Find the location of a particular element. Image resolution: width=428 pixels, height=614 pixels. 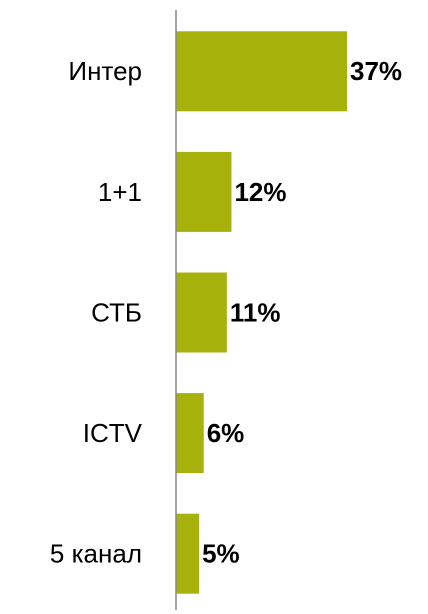

value-label: 6% is located at coordinates (226, 433).